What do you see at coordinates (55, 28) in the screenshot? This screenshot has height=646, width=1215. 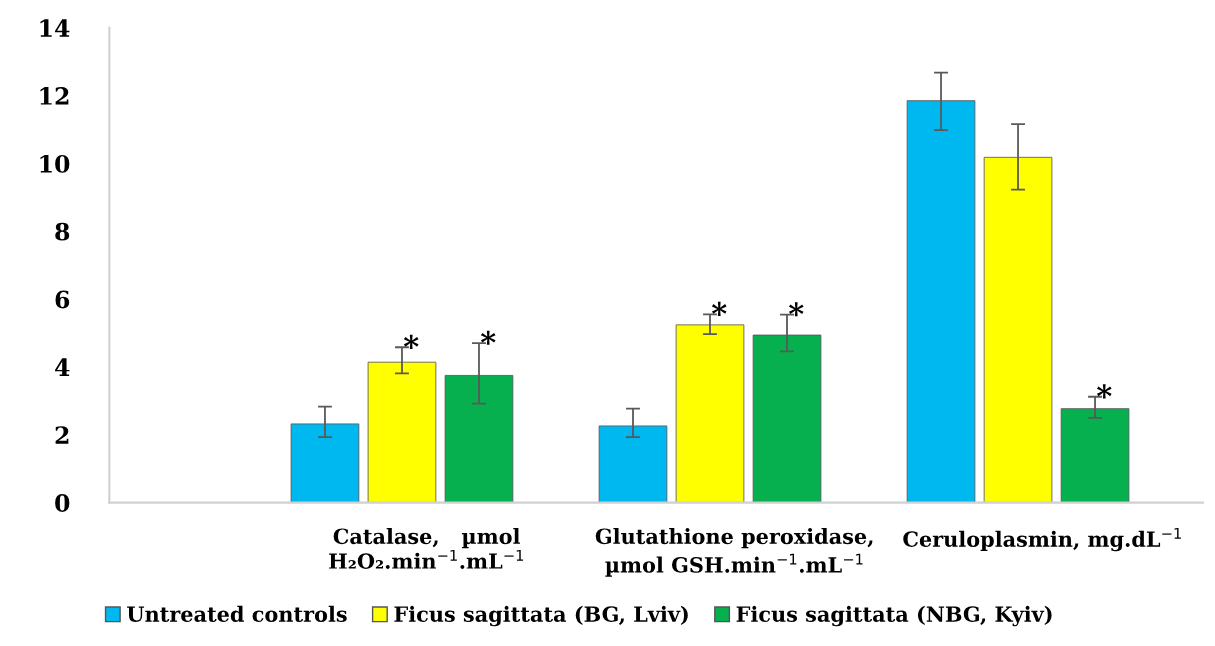 I see `y-tick-label: 14` at bounding box center [55, 28].